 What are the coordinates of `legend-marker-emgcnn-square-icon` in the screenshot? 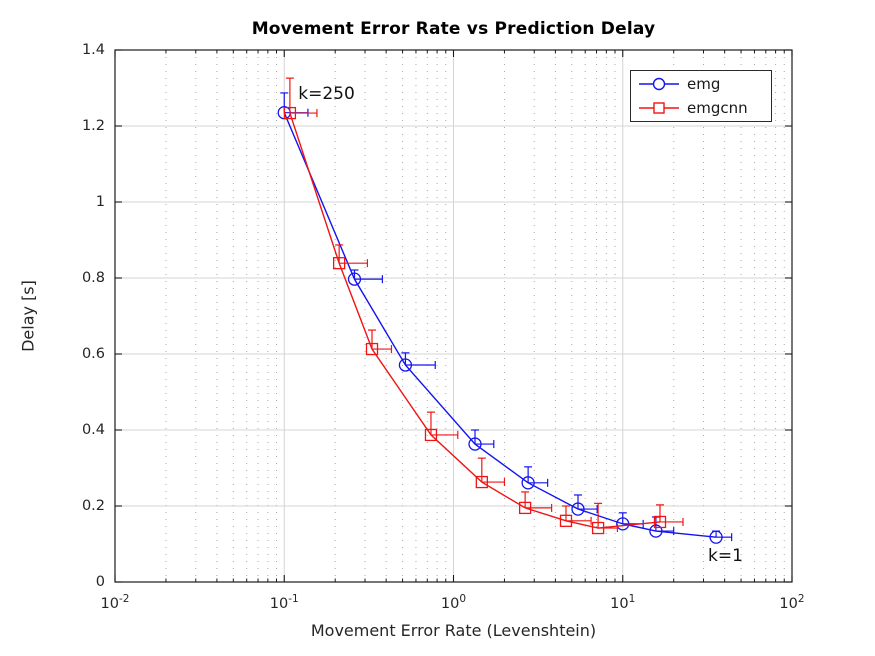 It's located at (659, 107).